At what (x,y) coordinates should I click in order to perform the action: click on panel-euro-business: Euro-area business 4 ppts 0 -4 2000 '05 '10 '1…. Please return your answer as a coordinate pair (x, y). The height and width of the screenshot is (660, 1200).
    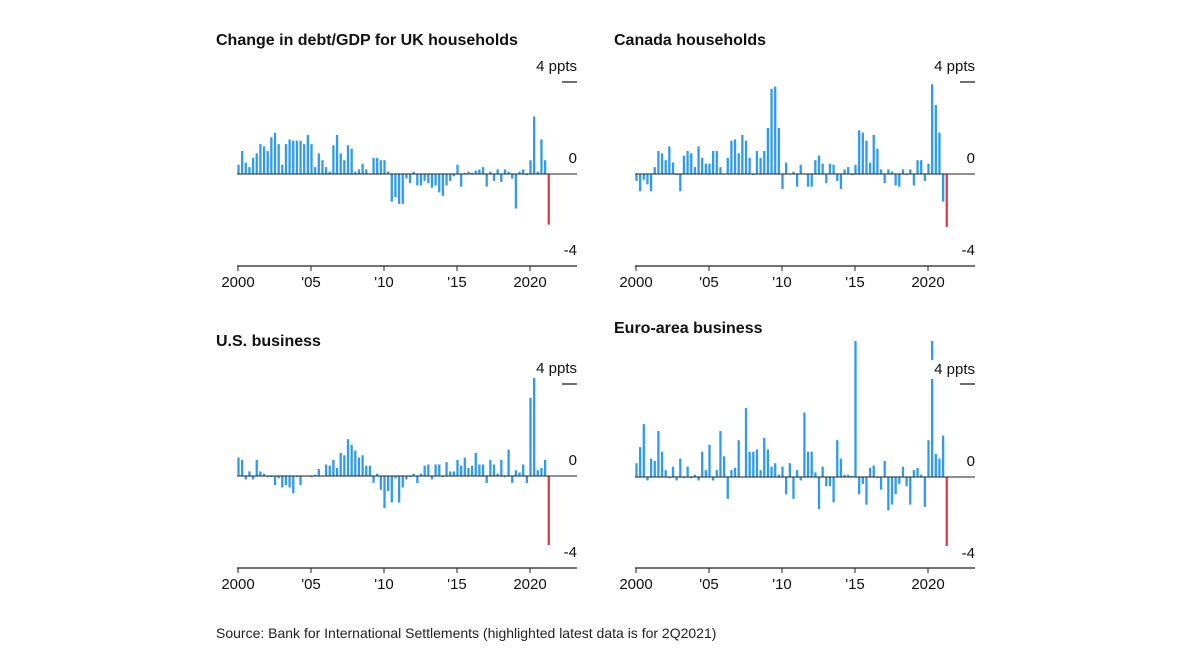
    Looking at the image, I should click on (795, 456).